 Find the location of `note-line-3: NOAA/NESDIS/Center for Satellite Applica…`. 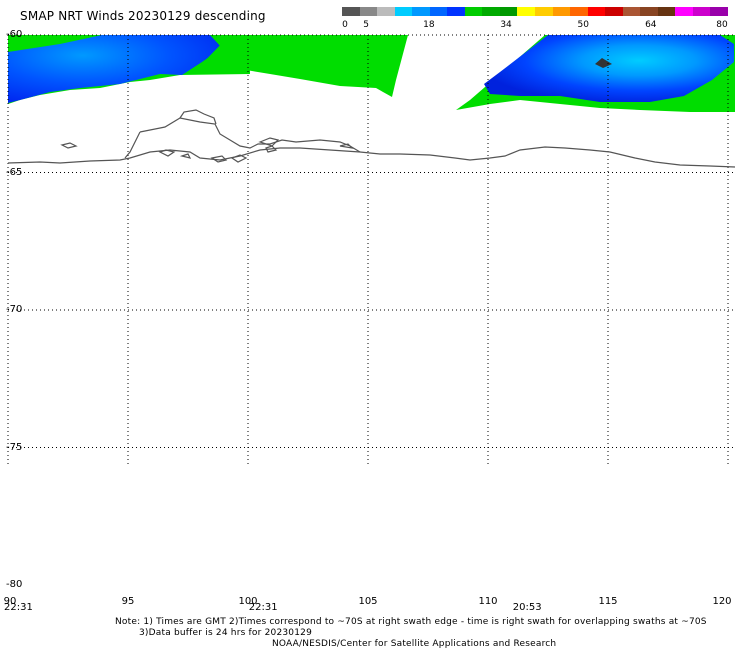

note-line-3: NOAA/NESDIS/Center for Satellite Applica… is located at coordinates (414, 644).